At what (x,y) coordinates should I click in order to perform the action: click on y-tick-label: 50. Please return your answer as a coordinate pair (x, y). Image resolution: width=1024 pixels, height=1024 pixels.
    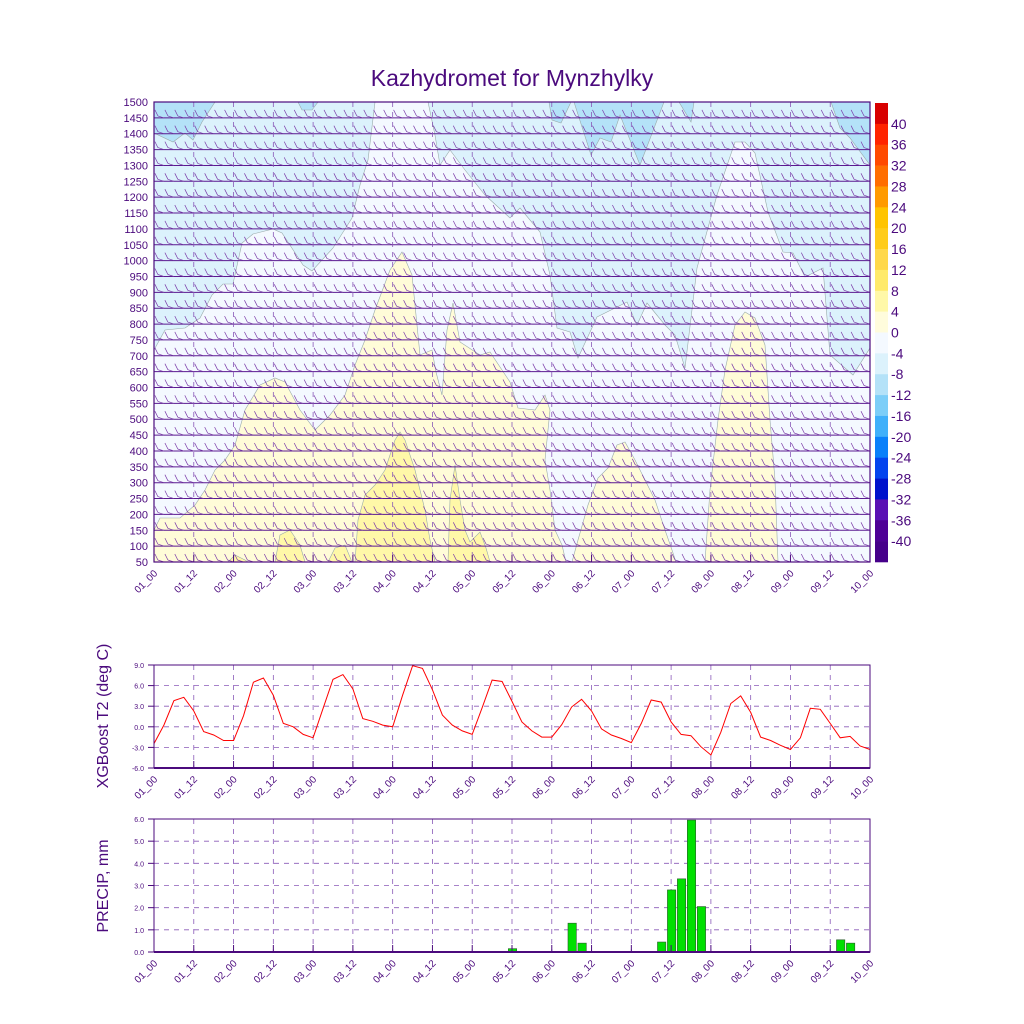
    Looking at the image, I should click on (142, 563).